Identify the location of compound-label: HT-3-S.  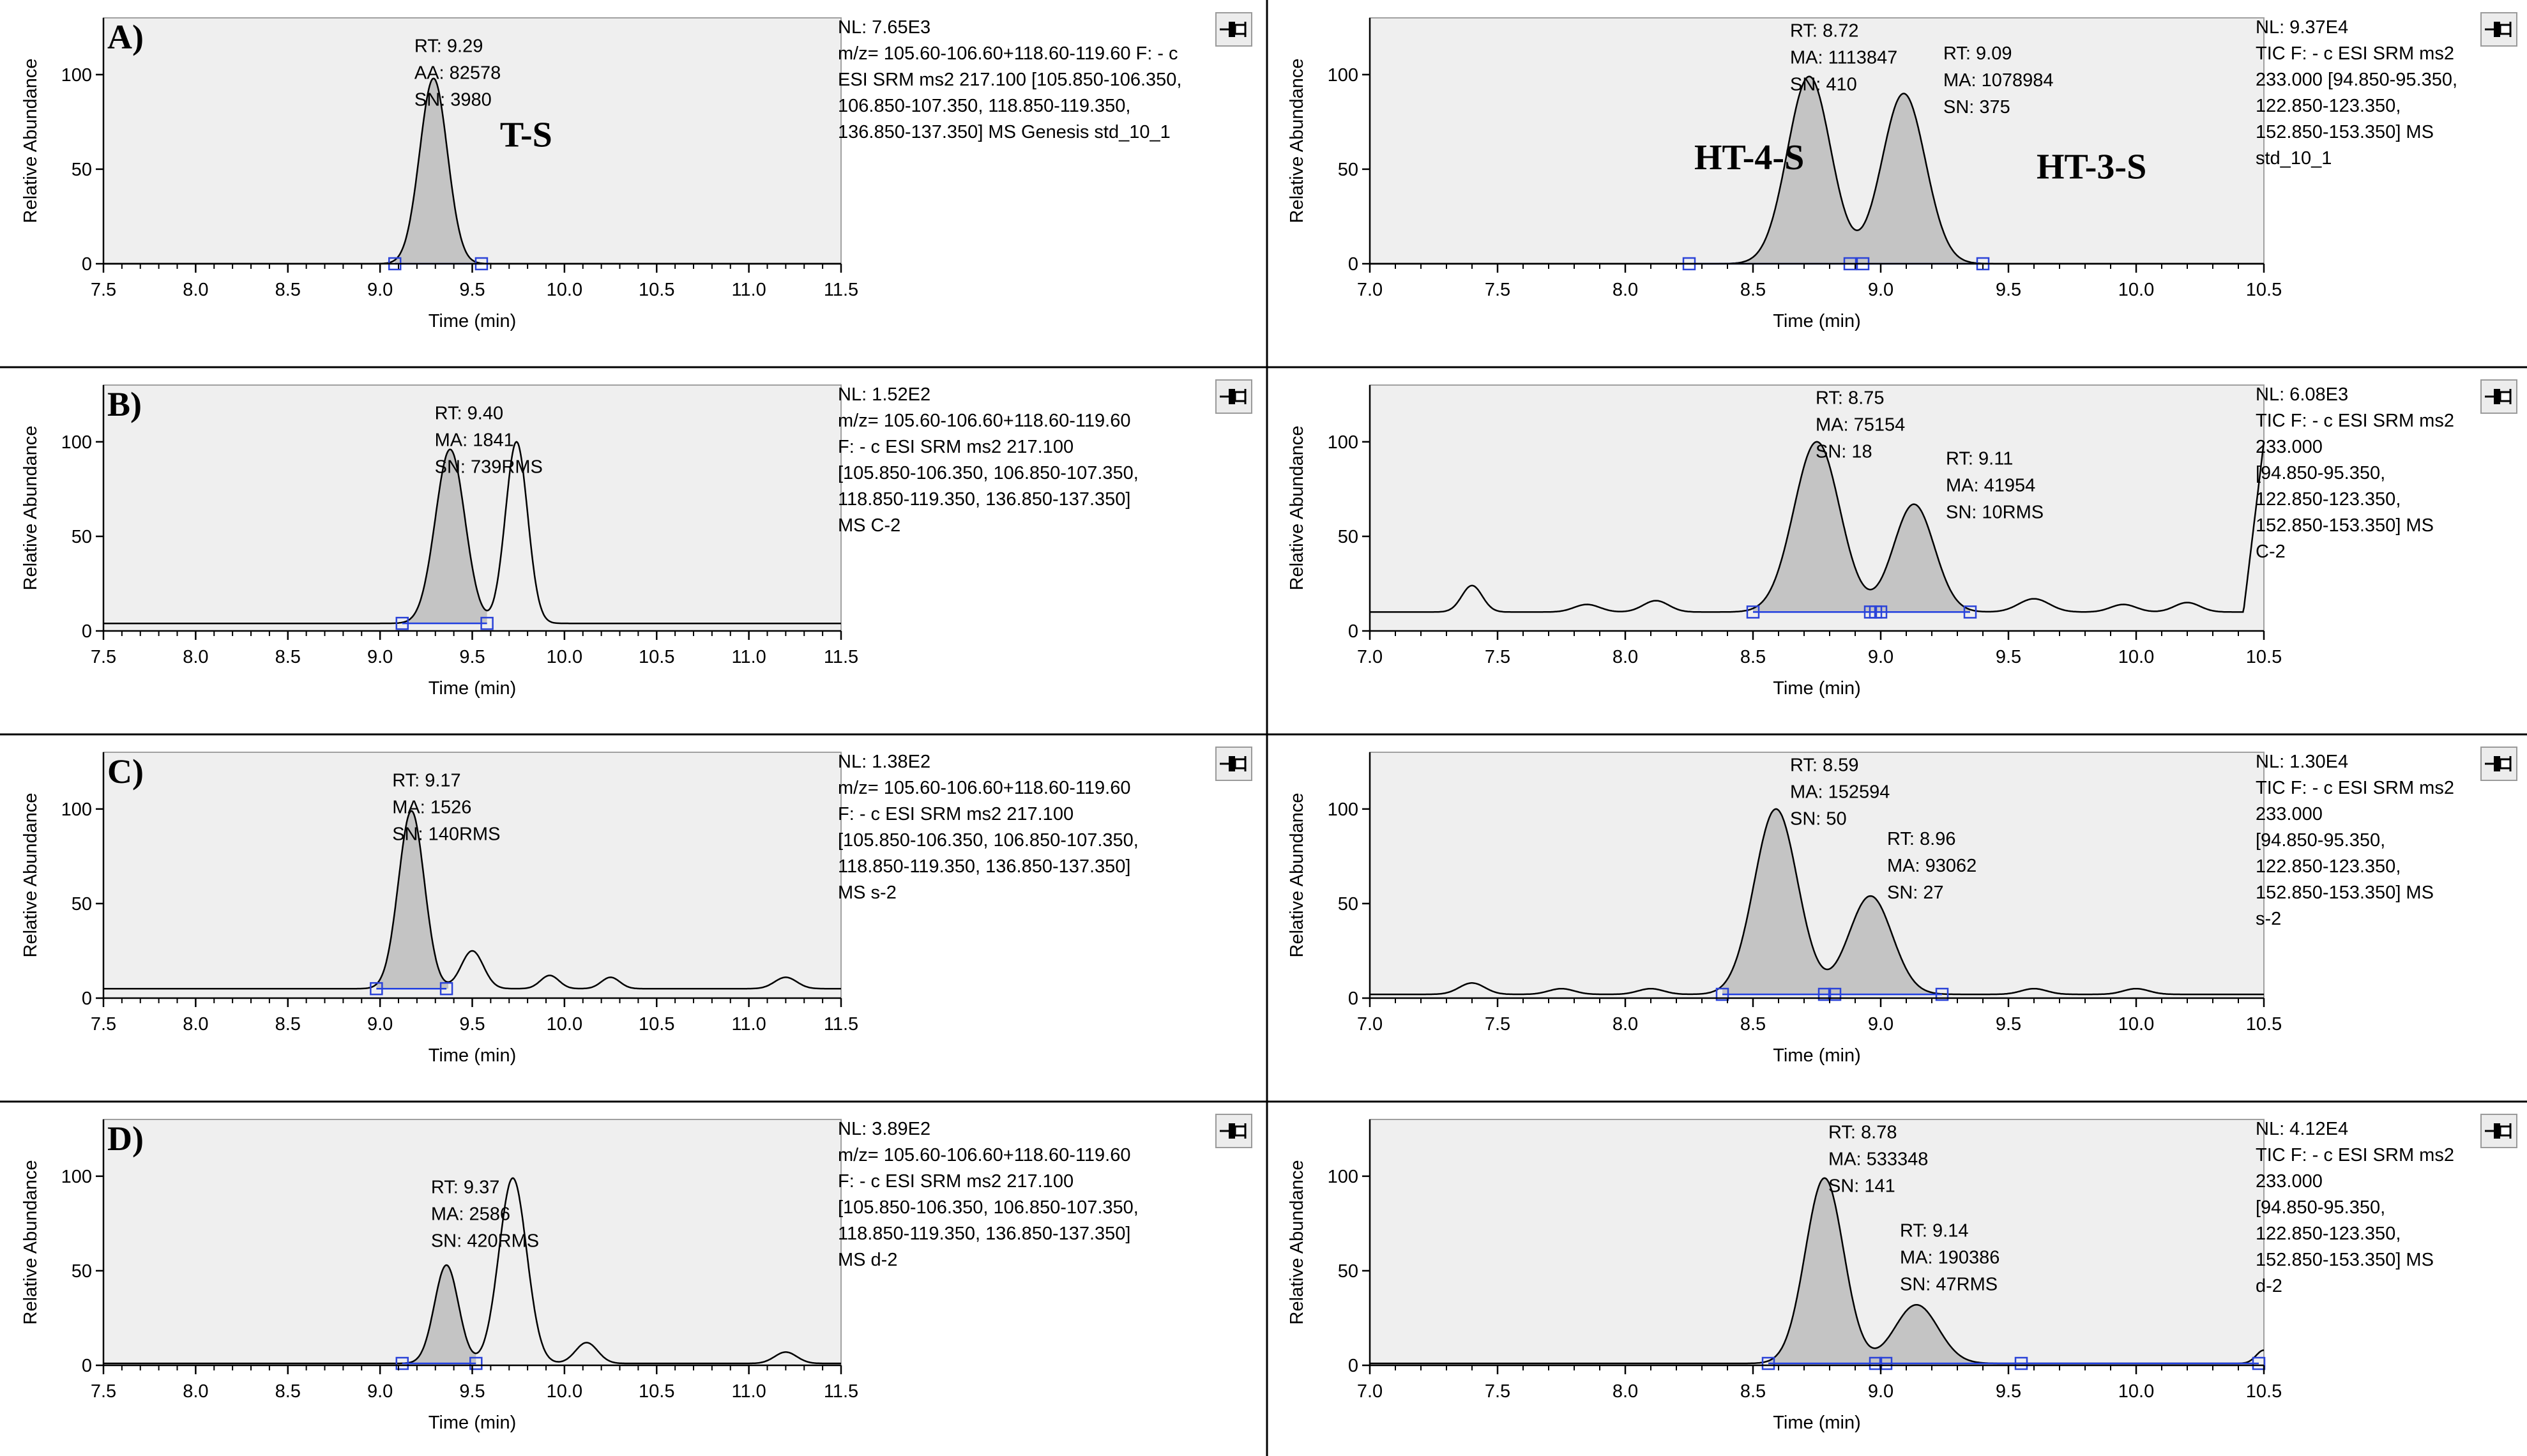
(2091, 167).